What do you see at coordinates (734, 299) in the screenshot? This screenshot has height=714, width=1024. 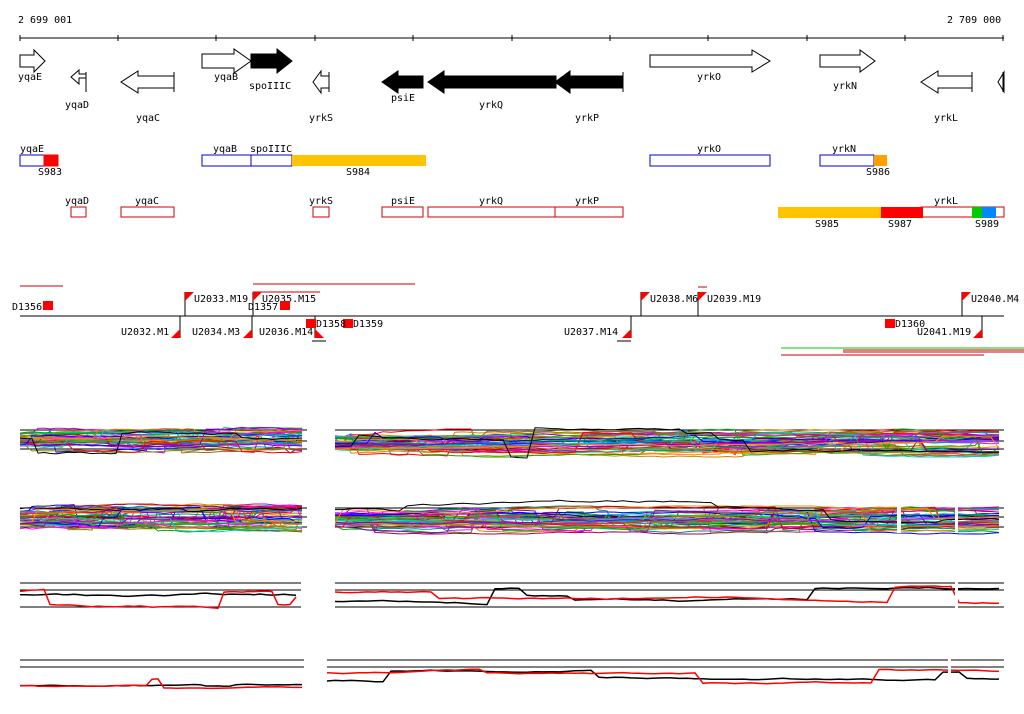 I see `probe-U2039: U2039.M19` at bounding box center [734, 299].